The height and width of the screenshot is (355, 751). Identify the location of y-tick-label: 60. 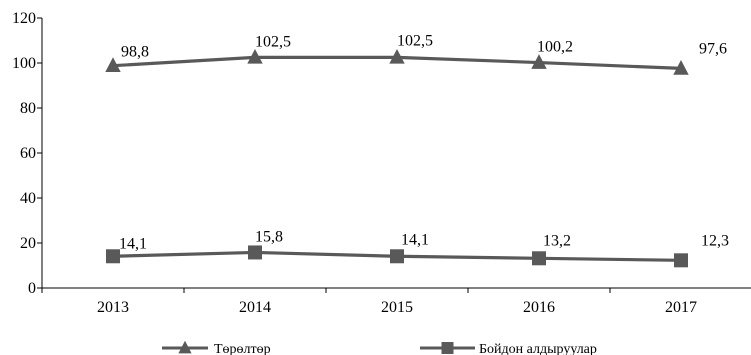
(28, 153).